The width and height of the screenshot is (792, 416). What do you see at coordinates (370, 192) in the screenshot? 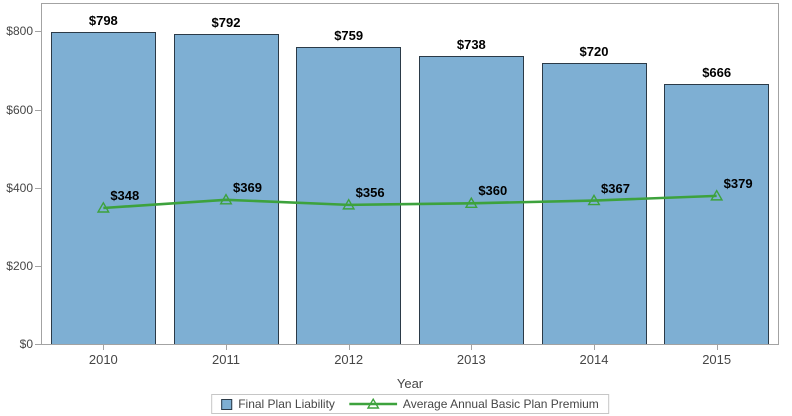
I see `line-value-label: $356` at bounding box center [370, 192].